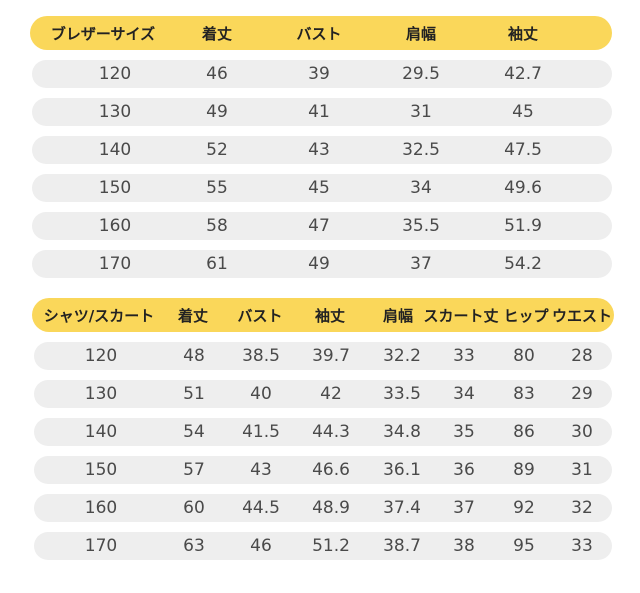 Image resolution: width=640 pixels, height=593 pixels. What do you see at coordinates (217, 112) in the screenshot?
I see `cell-length: 49` at bounding box center [217, 112].